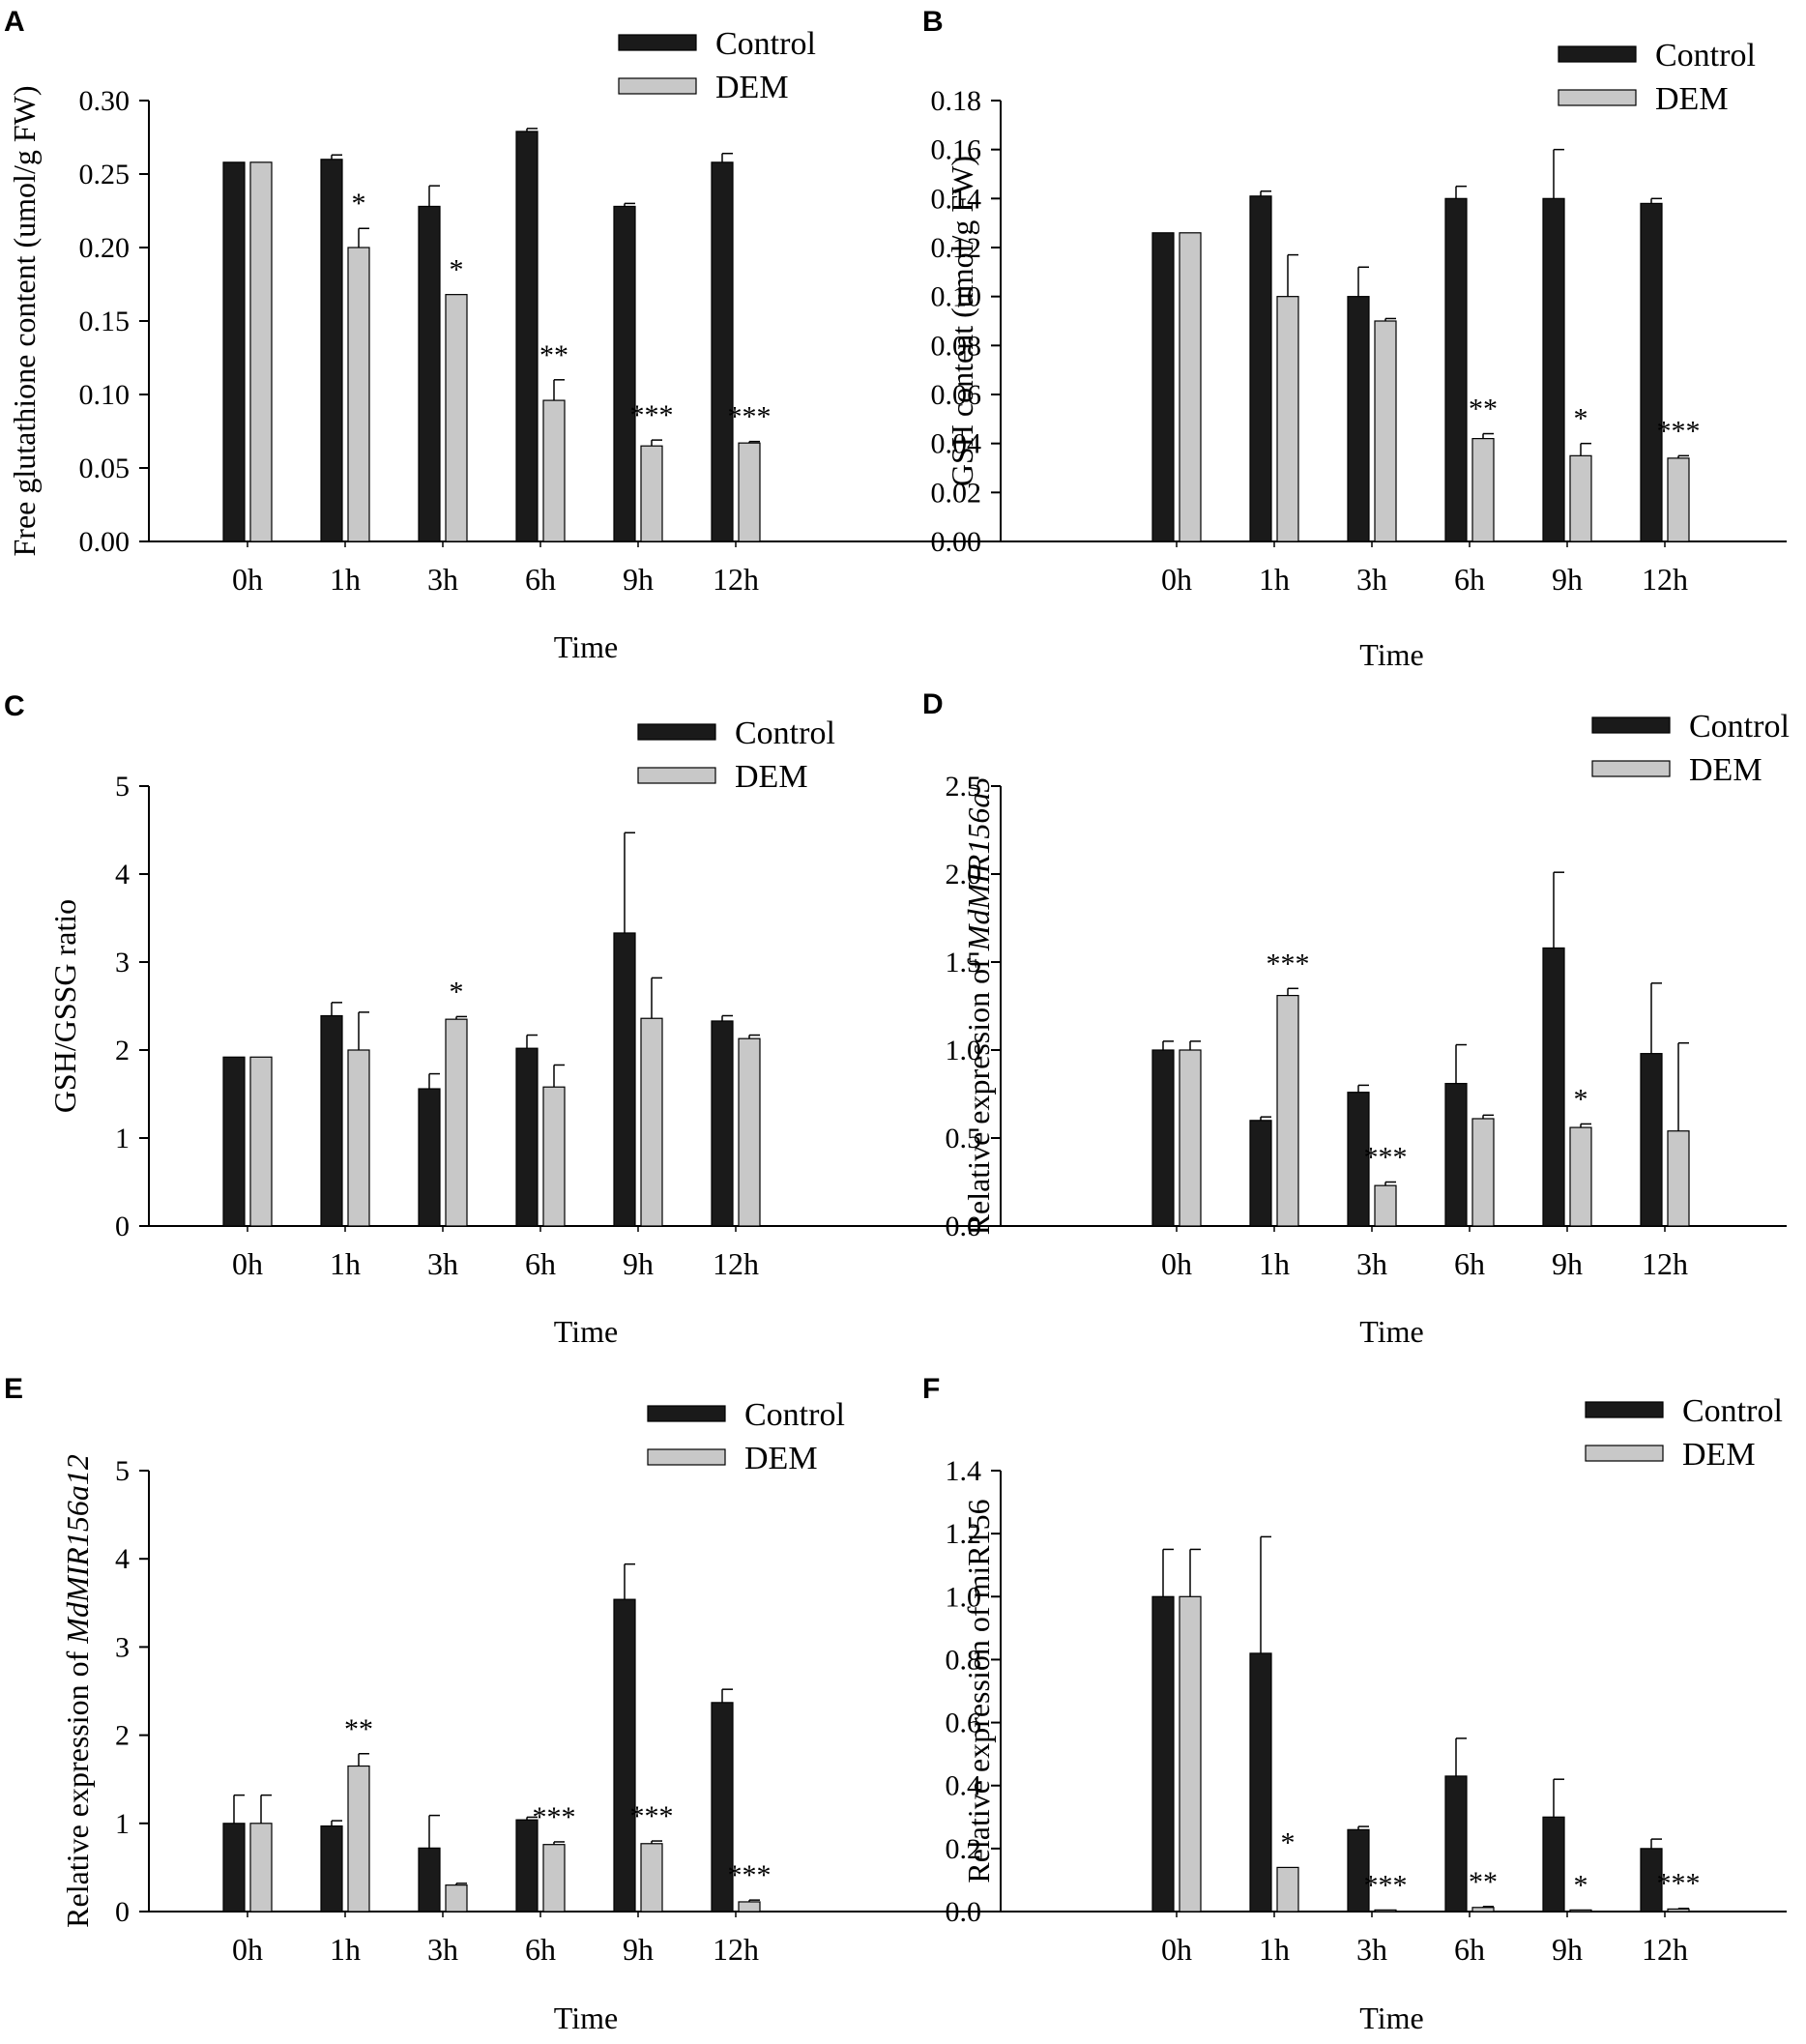 This screenshot has width=1806, height=2044. What do you see at coordinates (14, 22) in the screenshot?
I see `panel-letter: A` at bounding box center [14, 22].